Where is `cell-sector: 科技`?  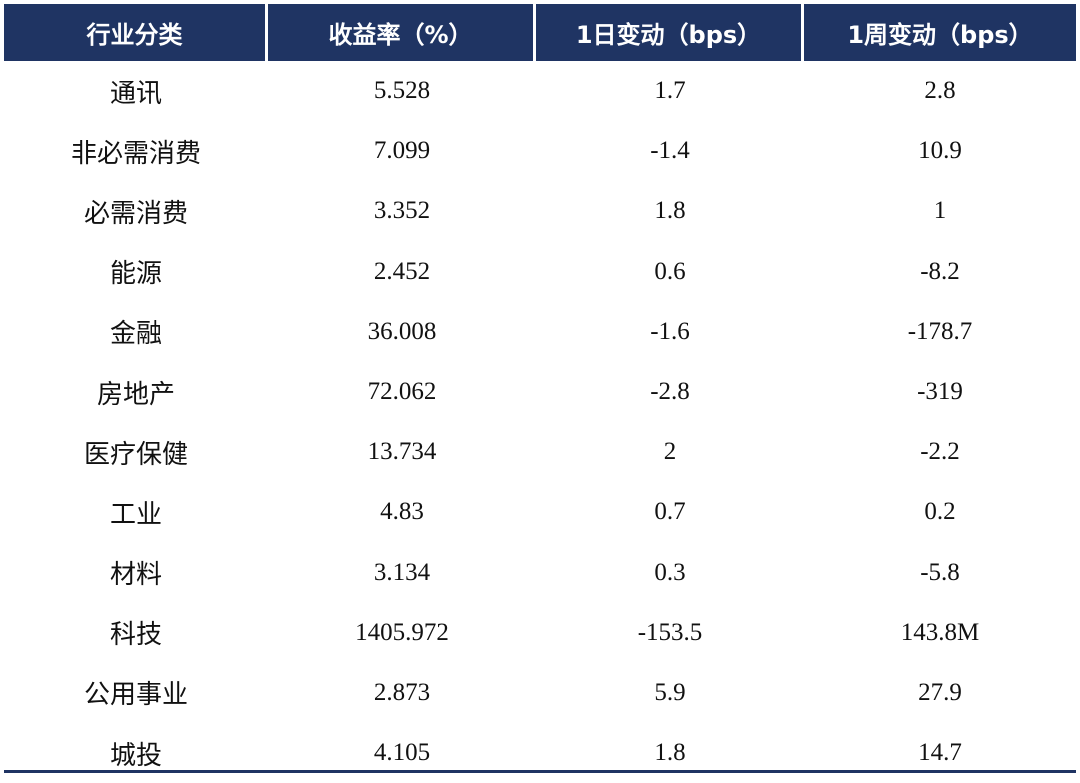
cell-sector: 科技 is located at coordinates (135, 635).